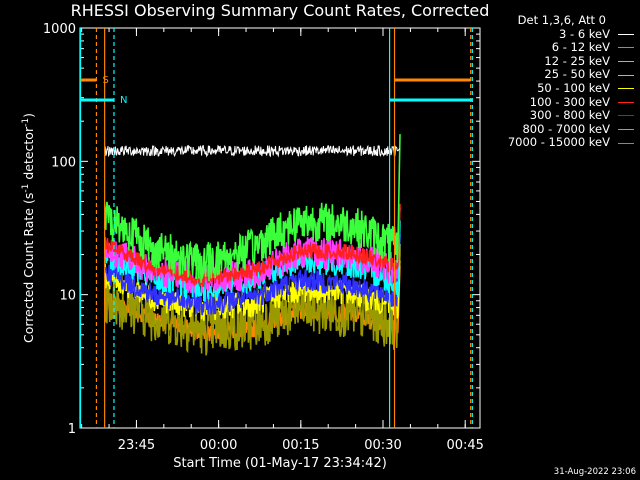  I want to click on legend-item: 3 - 6 keV, so click(554, 34).